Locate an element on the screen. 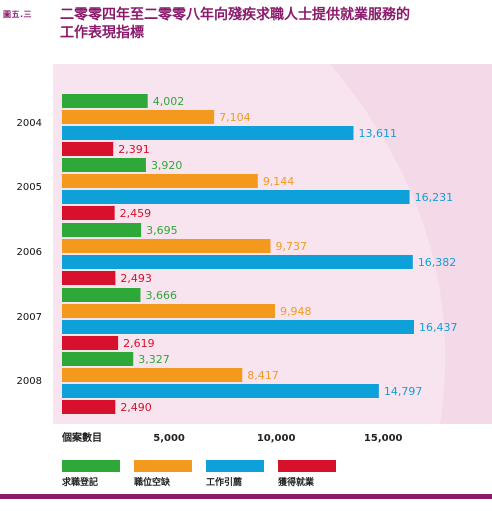  data-label-2005-0: 3,920 is located at coordinates (167, 165).